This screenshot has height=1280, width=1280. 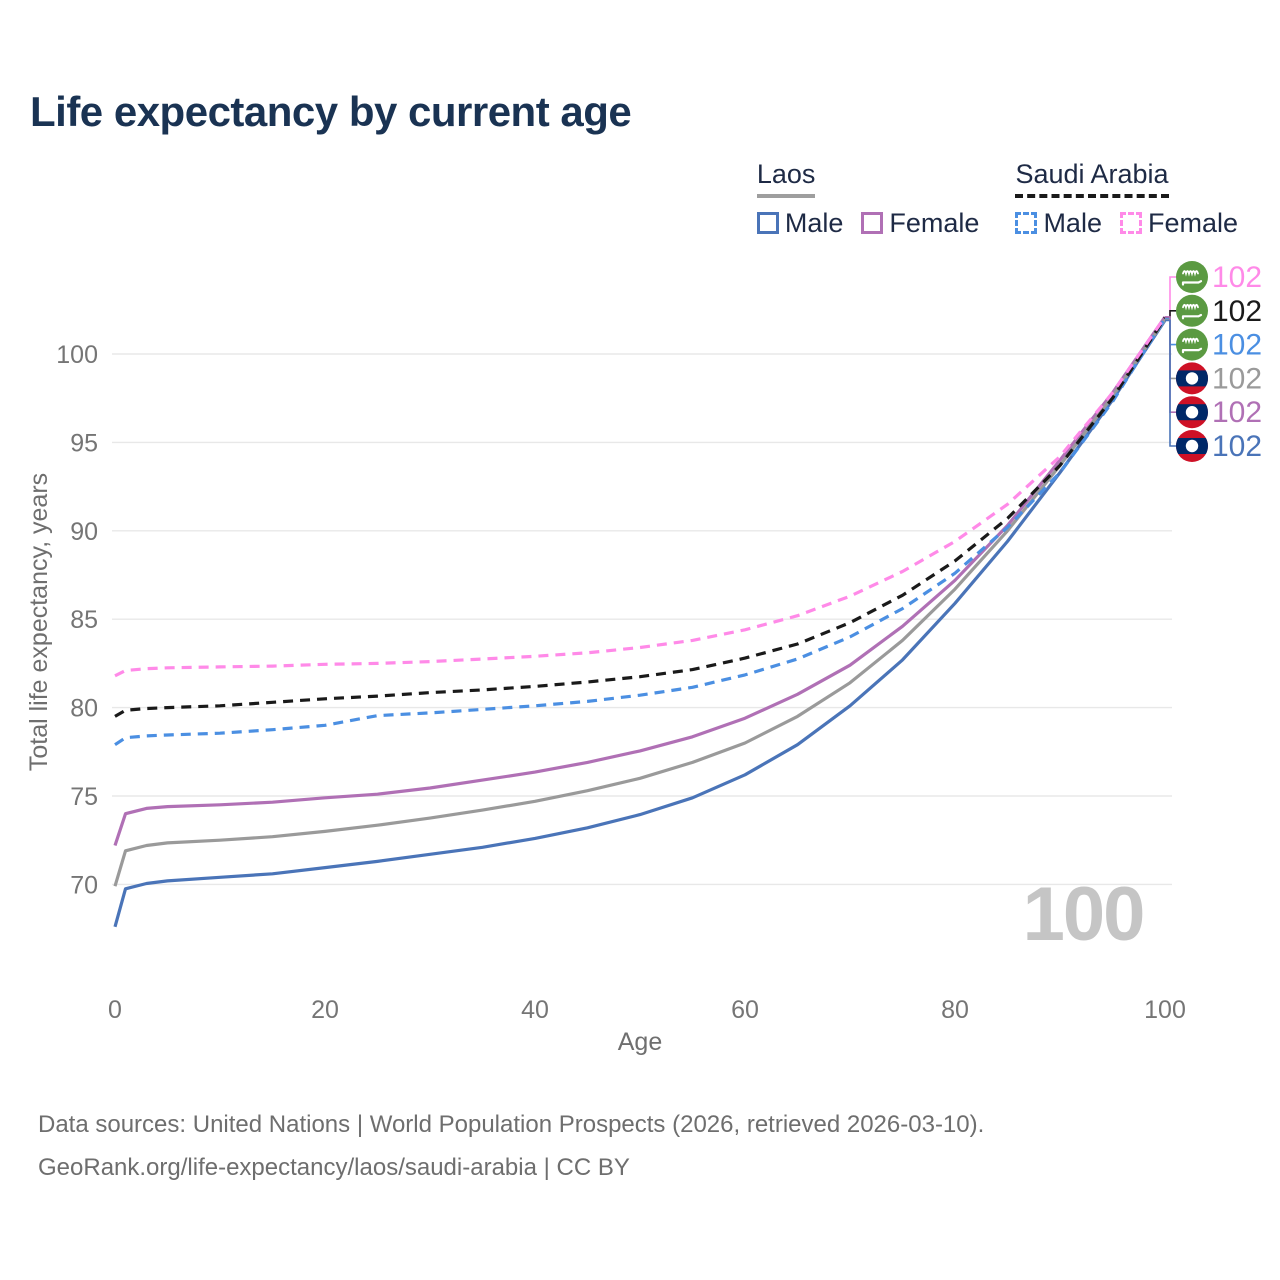 What do you see at coordinates (745, 1010) in the screenshot?
I see `x-tick-label: 60` at bounding box center [745, 1010].